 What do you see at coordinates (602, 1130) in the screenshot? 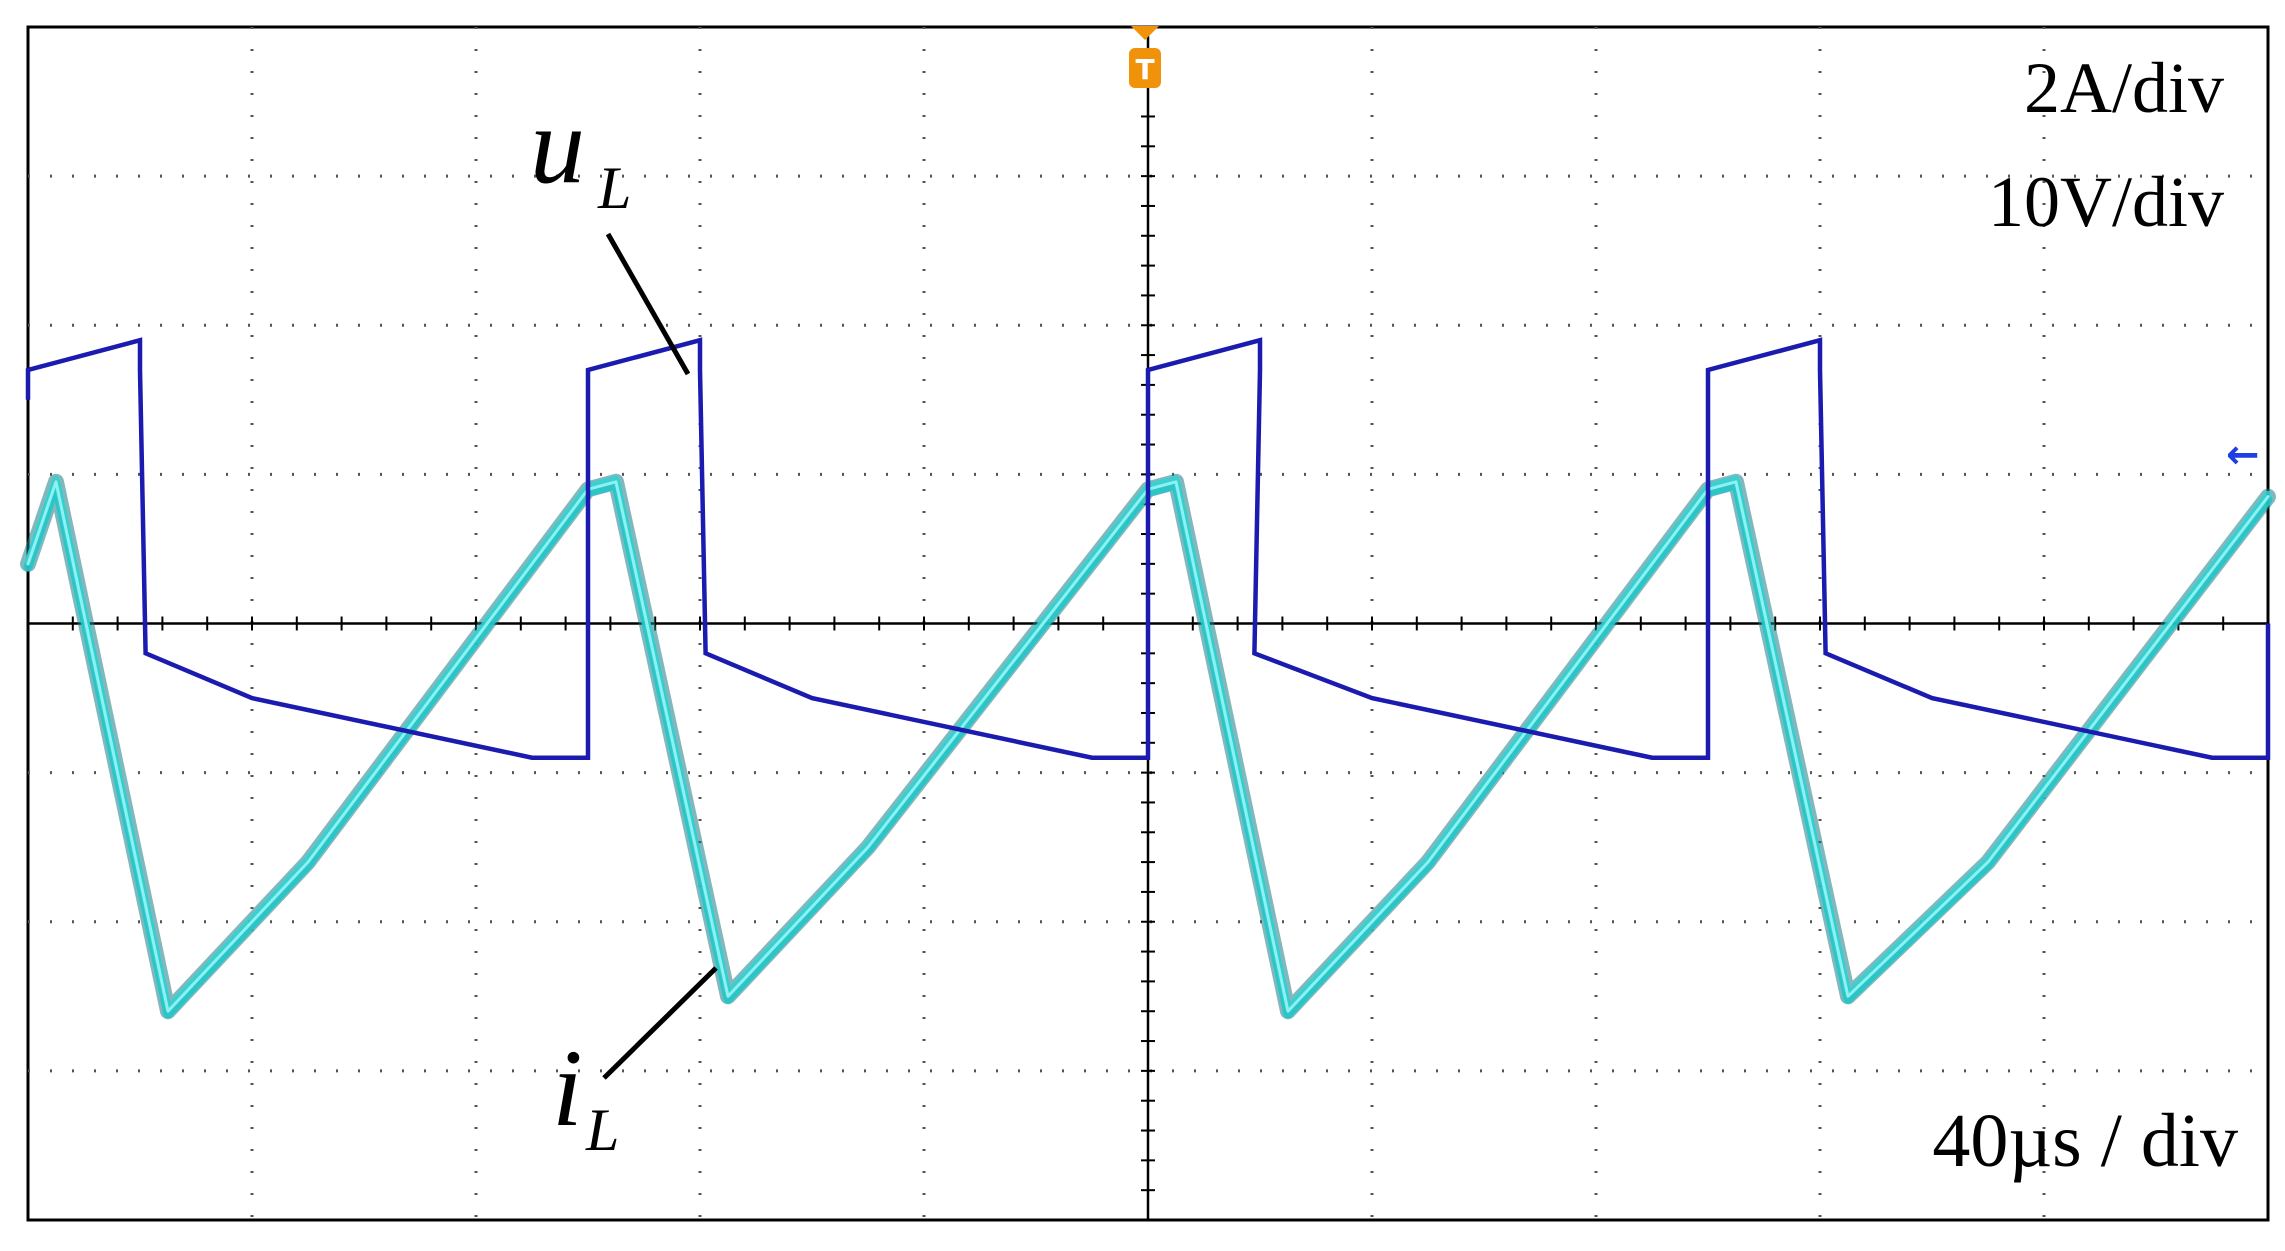
I see `current-trace-subscript: L` at bounding box center [602, 1130].